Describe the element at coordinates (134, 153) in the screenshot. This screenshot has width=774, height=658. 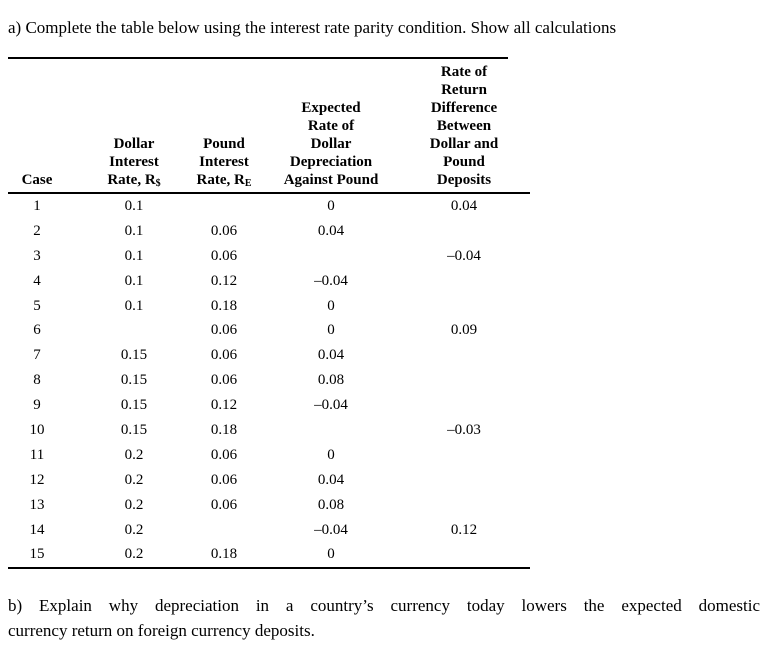
I see `col-header-dollar-lines: Dollar Interest` at that location.